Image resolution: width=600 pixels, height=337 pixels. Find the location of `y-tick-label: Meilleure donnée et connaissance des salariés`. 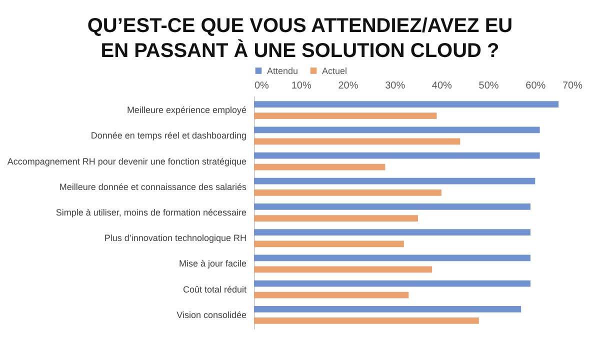

y-tick-label: Meilleure donnée et connaissance des salariés is located at coordinates (153, 187).